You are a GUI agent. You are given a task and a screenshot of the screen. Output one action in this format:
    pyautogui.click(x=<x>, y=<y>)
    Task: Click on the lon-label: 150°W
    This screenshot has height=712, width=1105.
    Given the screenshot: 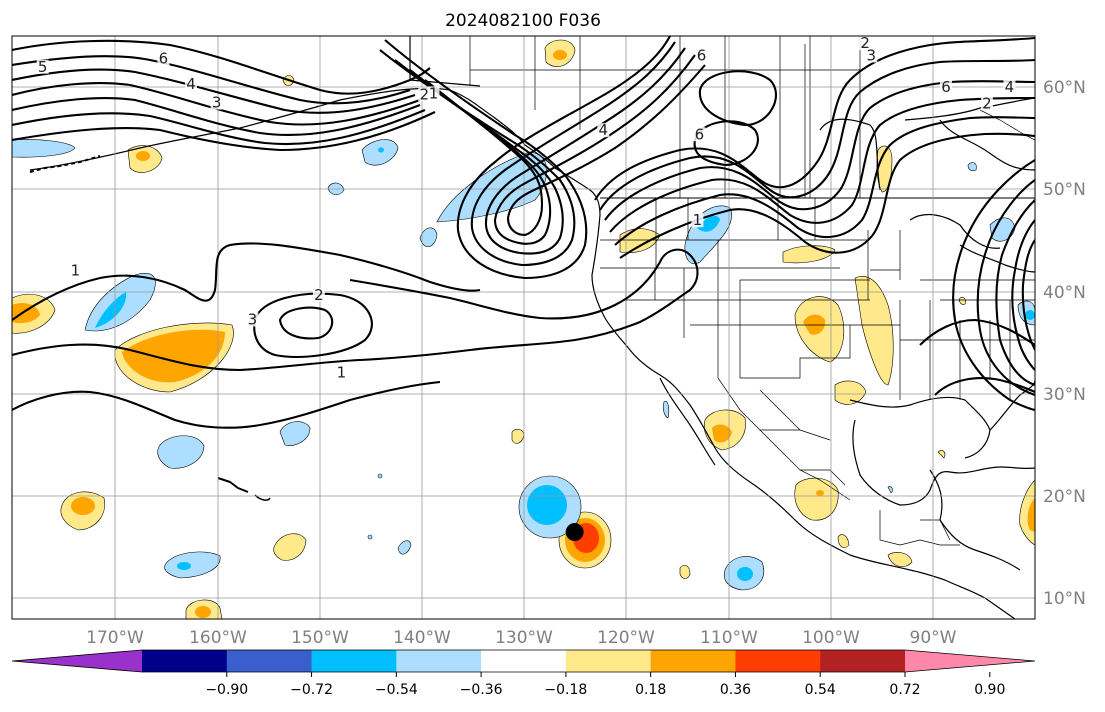 What is the action you would take?
    pyautogui.click(x=320, y=638)
    